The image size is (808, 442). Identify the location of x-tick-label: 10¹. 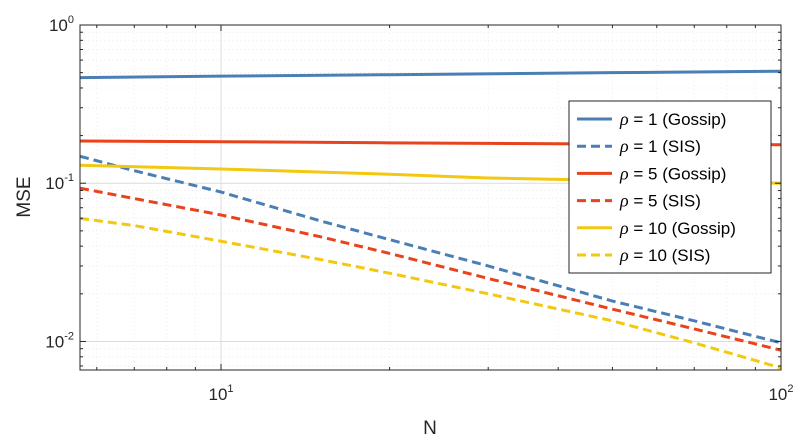
(220, 393).